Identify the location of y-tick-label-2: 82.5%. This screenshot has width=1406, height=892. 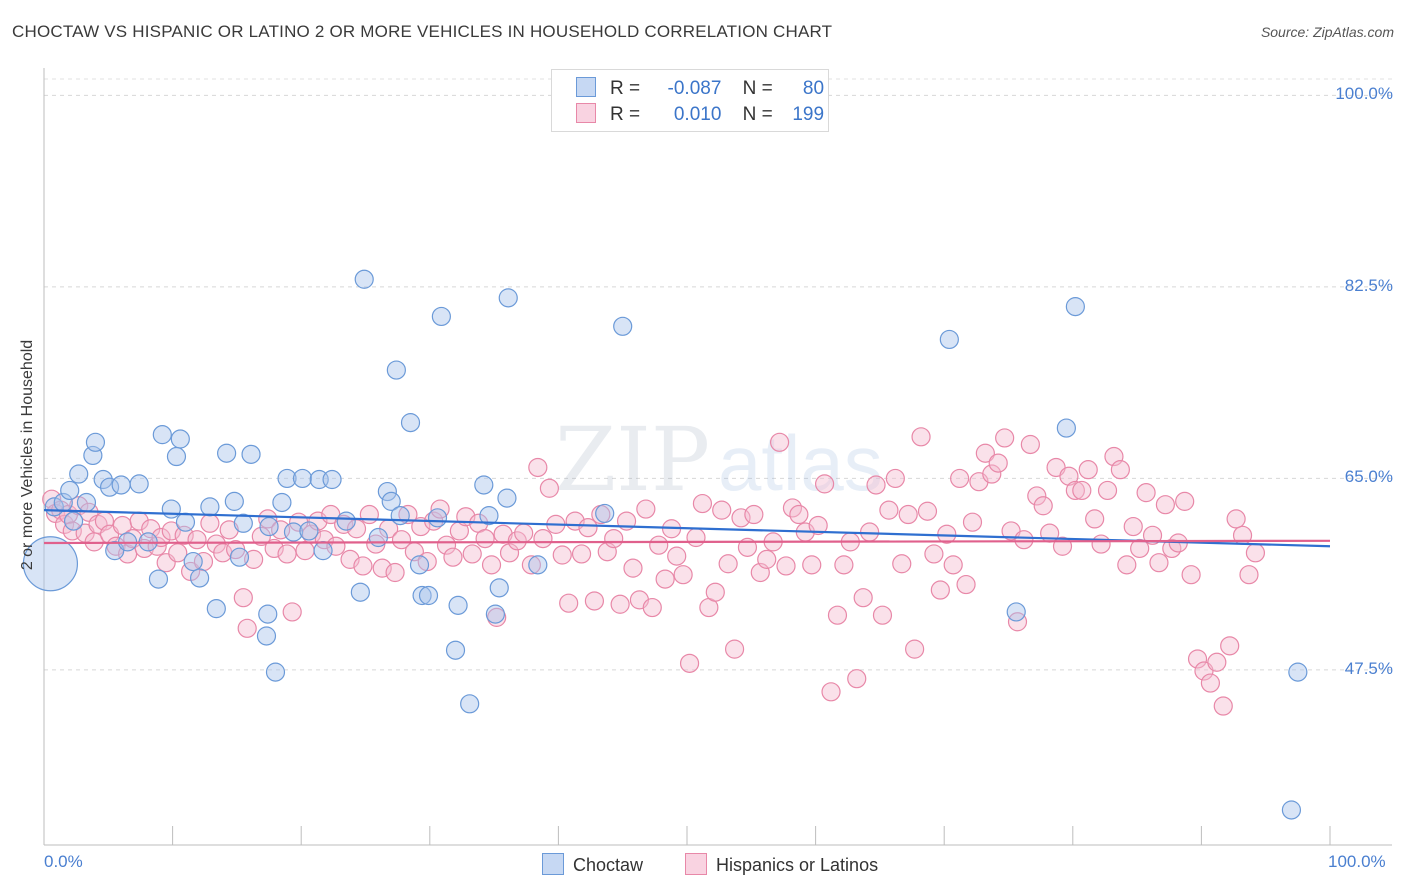
(1368, 285).